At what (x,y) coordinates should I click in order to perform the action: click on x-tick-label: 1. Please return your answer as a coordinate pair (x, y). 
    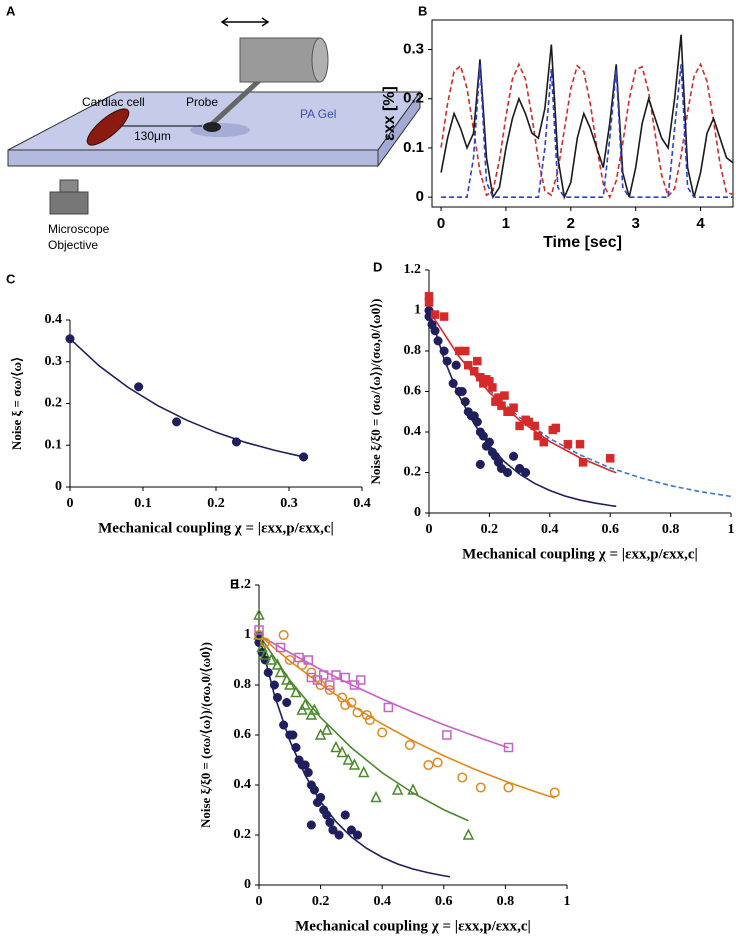
    Looking at the image, I should click on (506, 223).